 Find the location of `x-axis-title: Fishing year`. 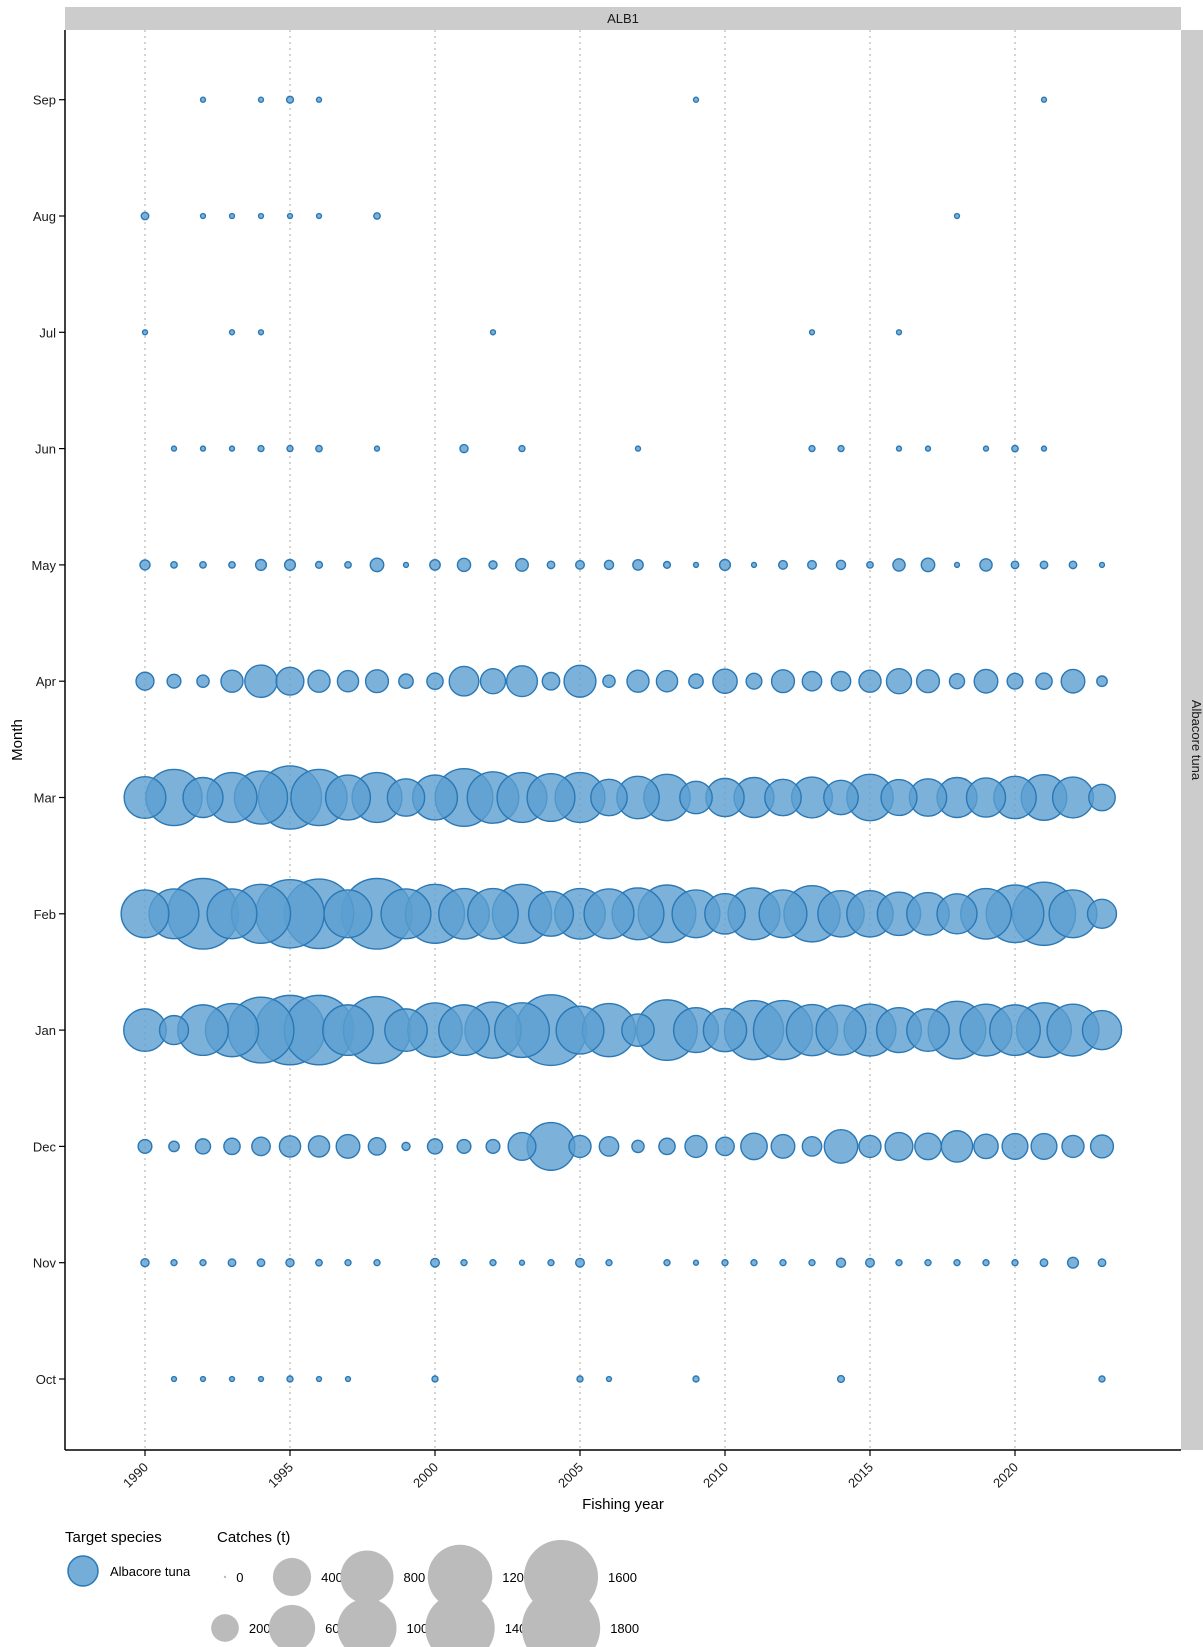

x-axis-title: Fishing year is located at coordinates (623, 1504).